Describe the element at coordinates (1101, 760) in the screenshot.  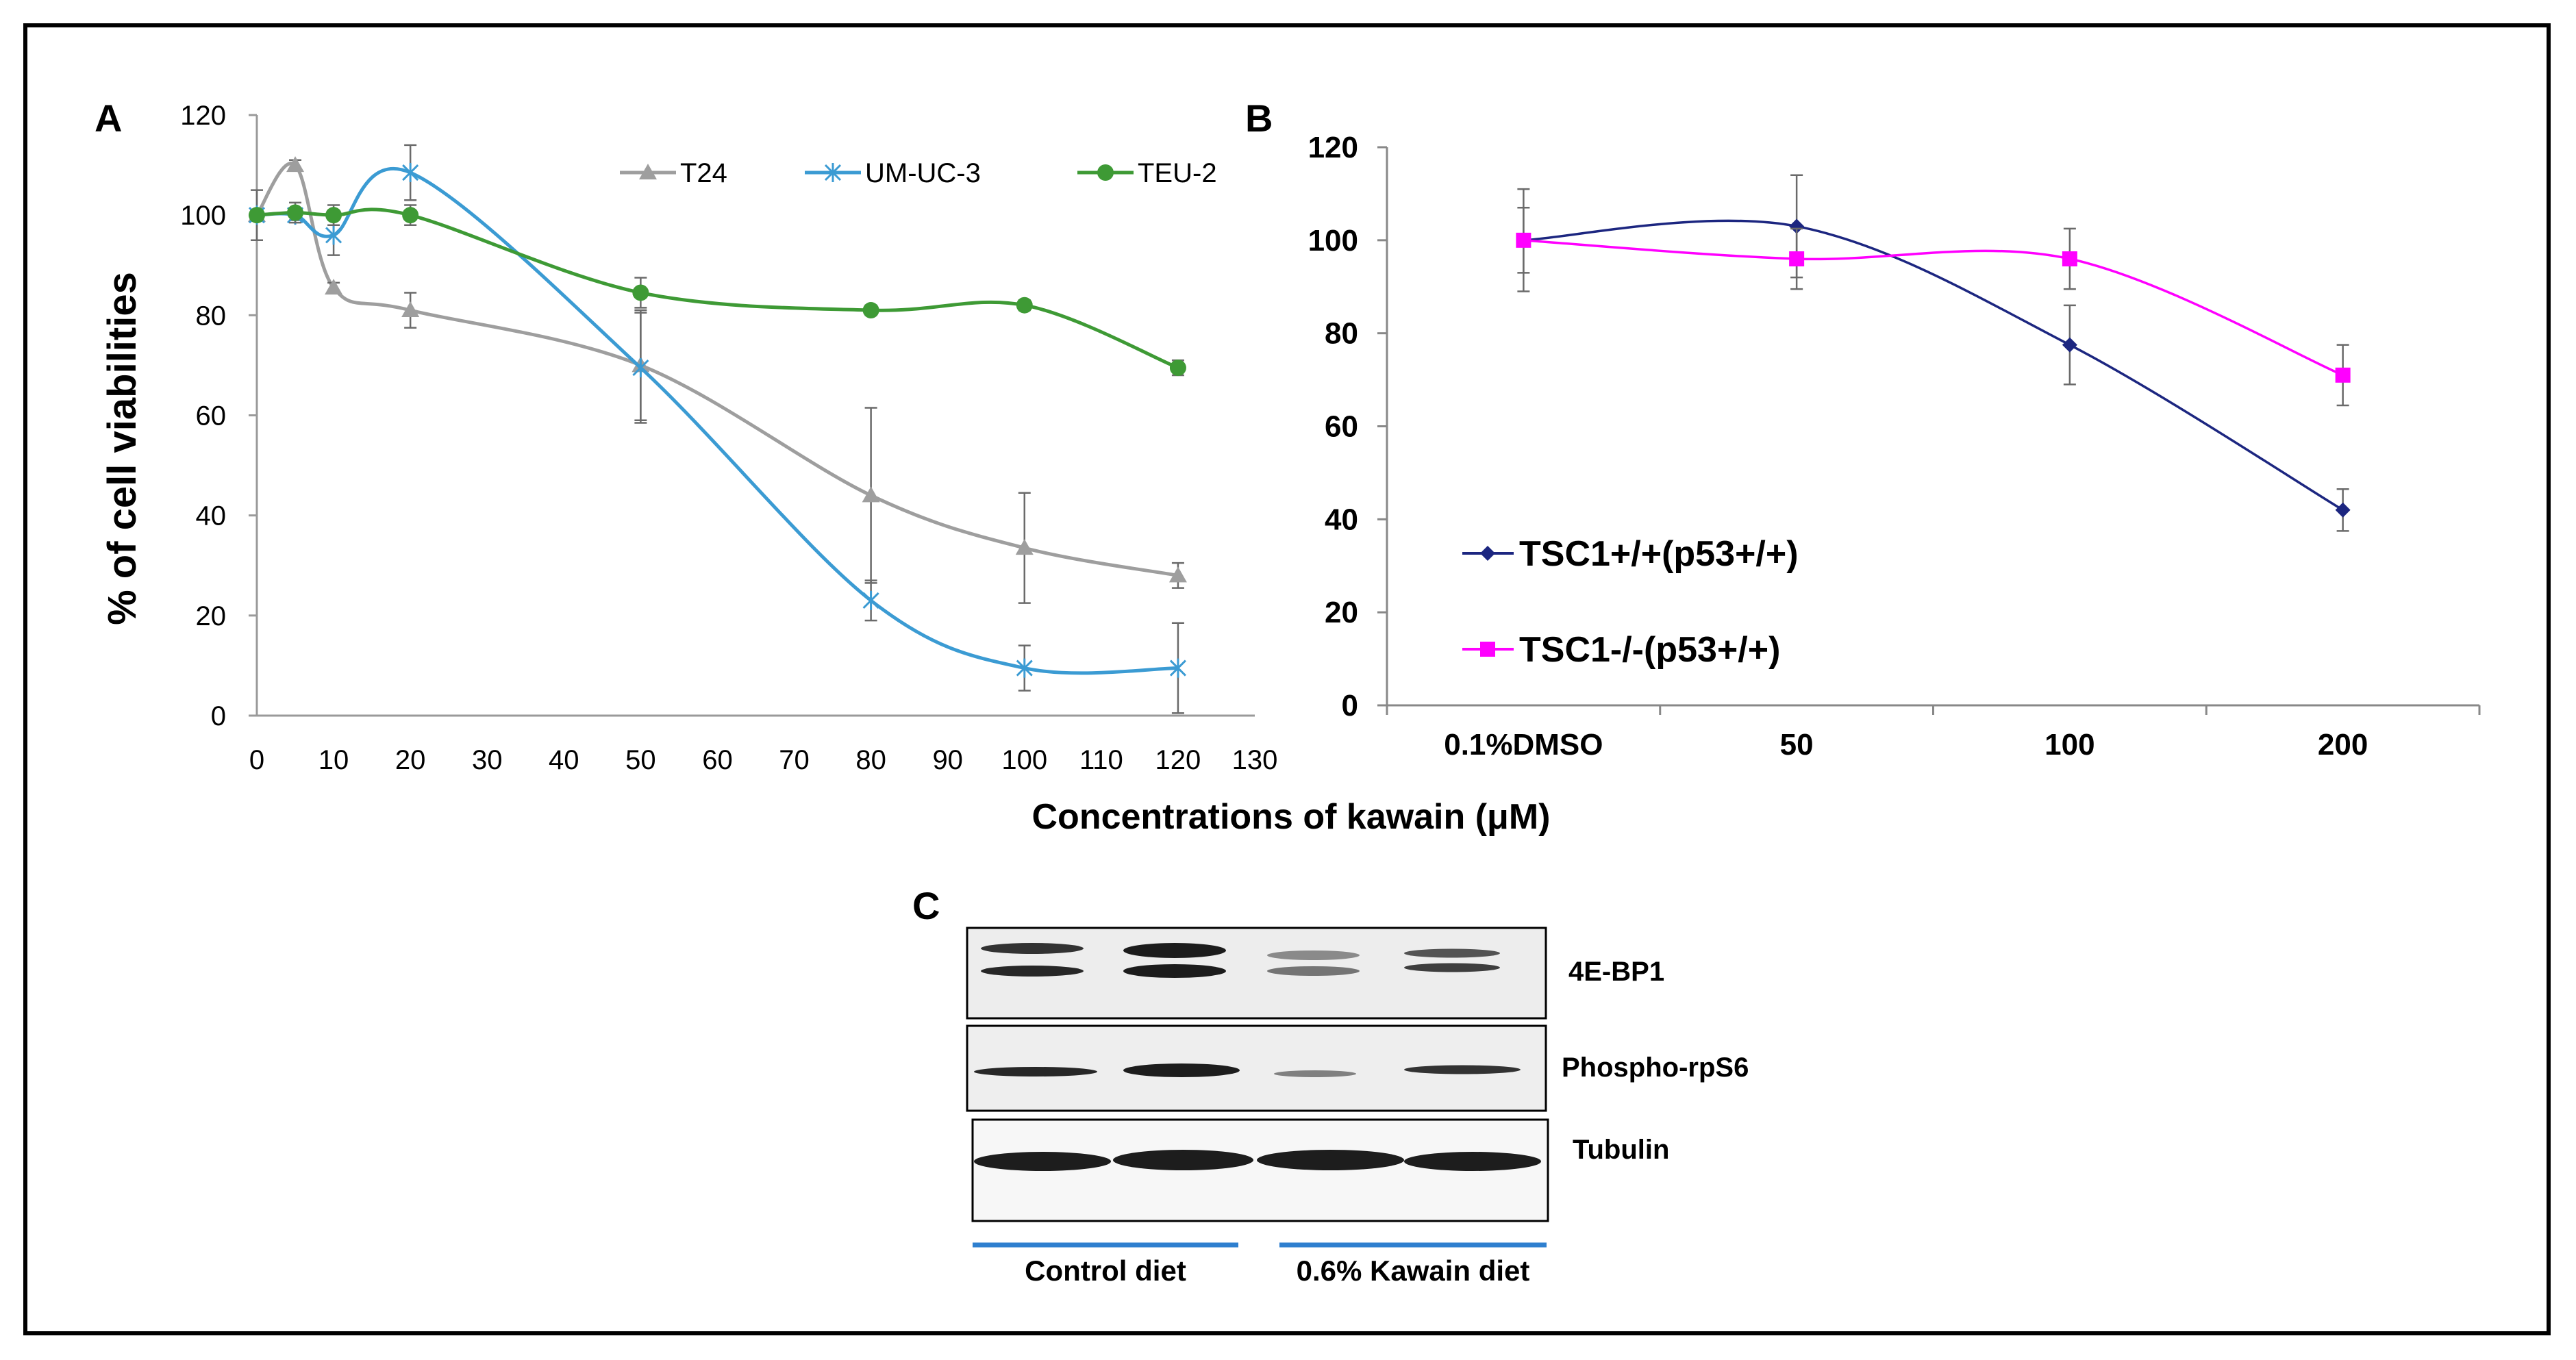
I see `chart-a-x-tick-label: 110` at that location.